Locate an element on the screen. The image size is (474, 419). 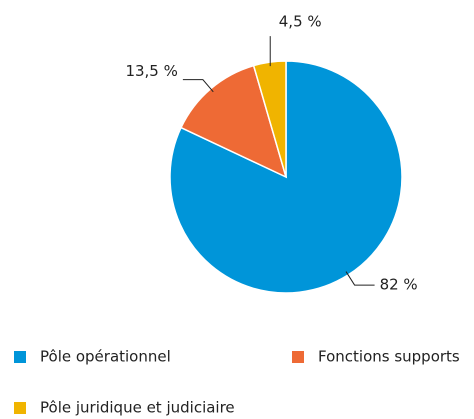
legend-label: Fonctions supports is located at coordinates (389, 357).